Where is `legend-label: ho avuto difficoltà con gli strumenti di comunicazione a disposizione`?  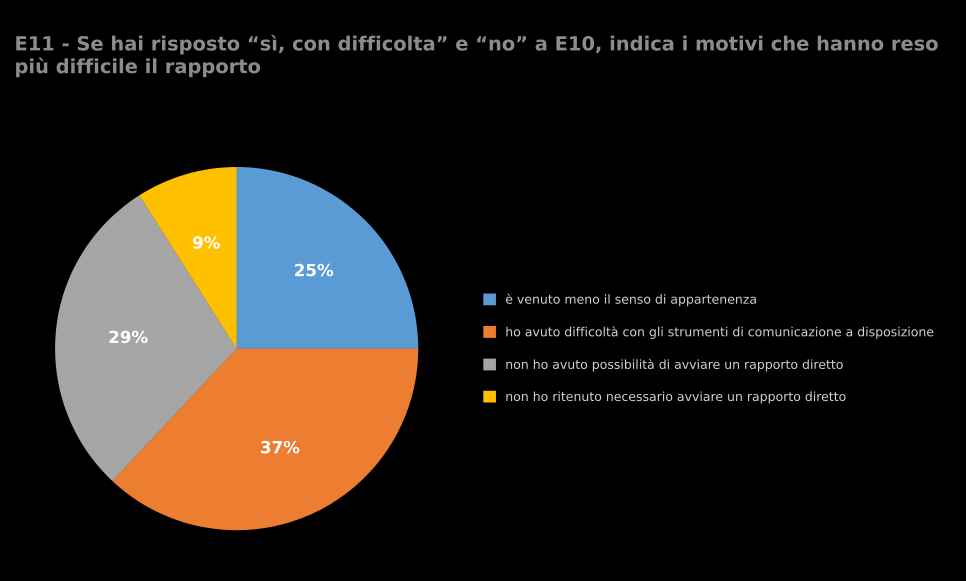
legend-label: ho avuto difficoltà con gli strumenti di comunicazione a disposizione is located at coordinates (720, 332).